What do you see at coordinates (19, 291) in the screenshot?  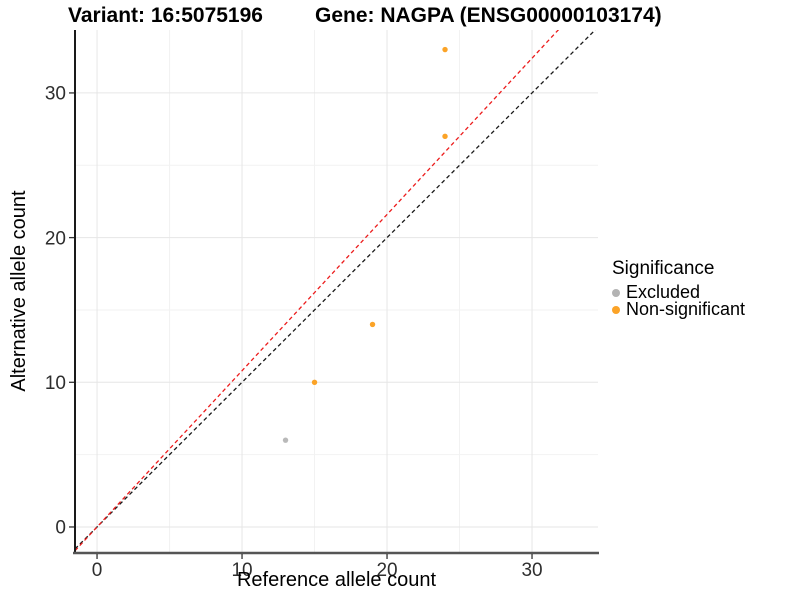 I see `y-axis-title: Alternative allele count` at bounding box center [19, 291].